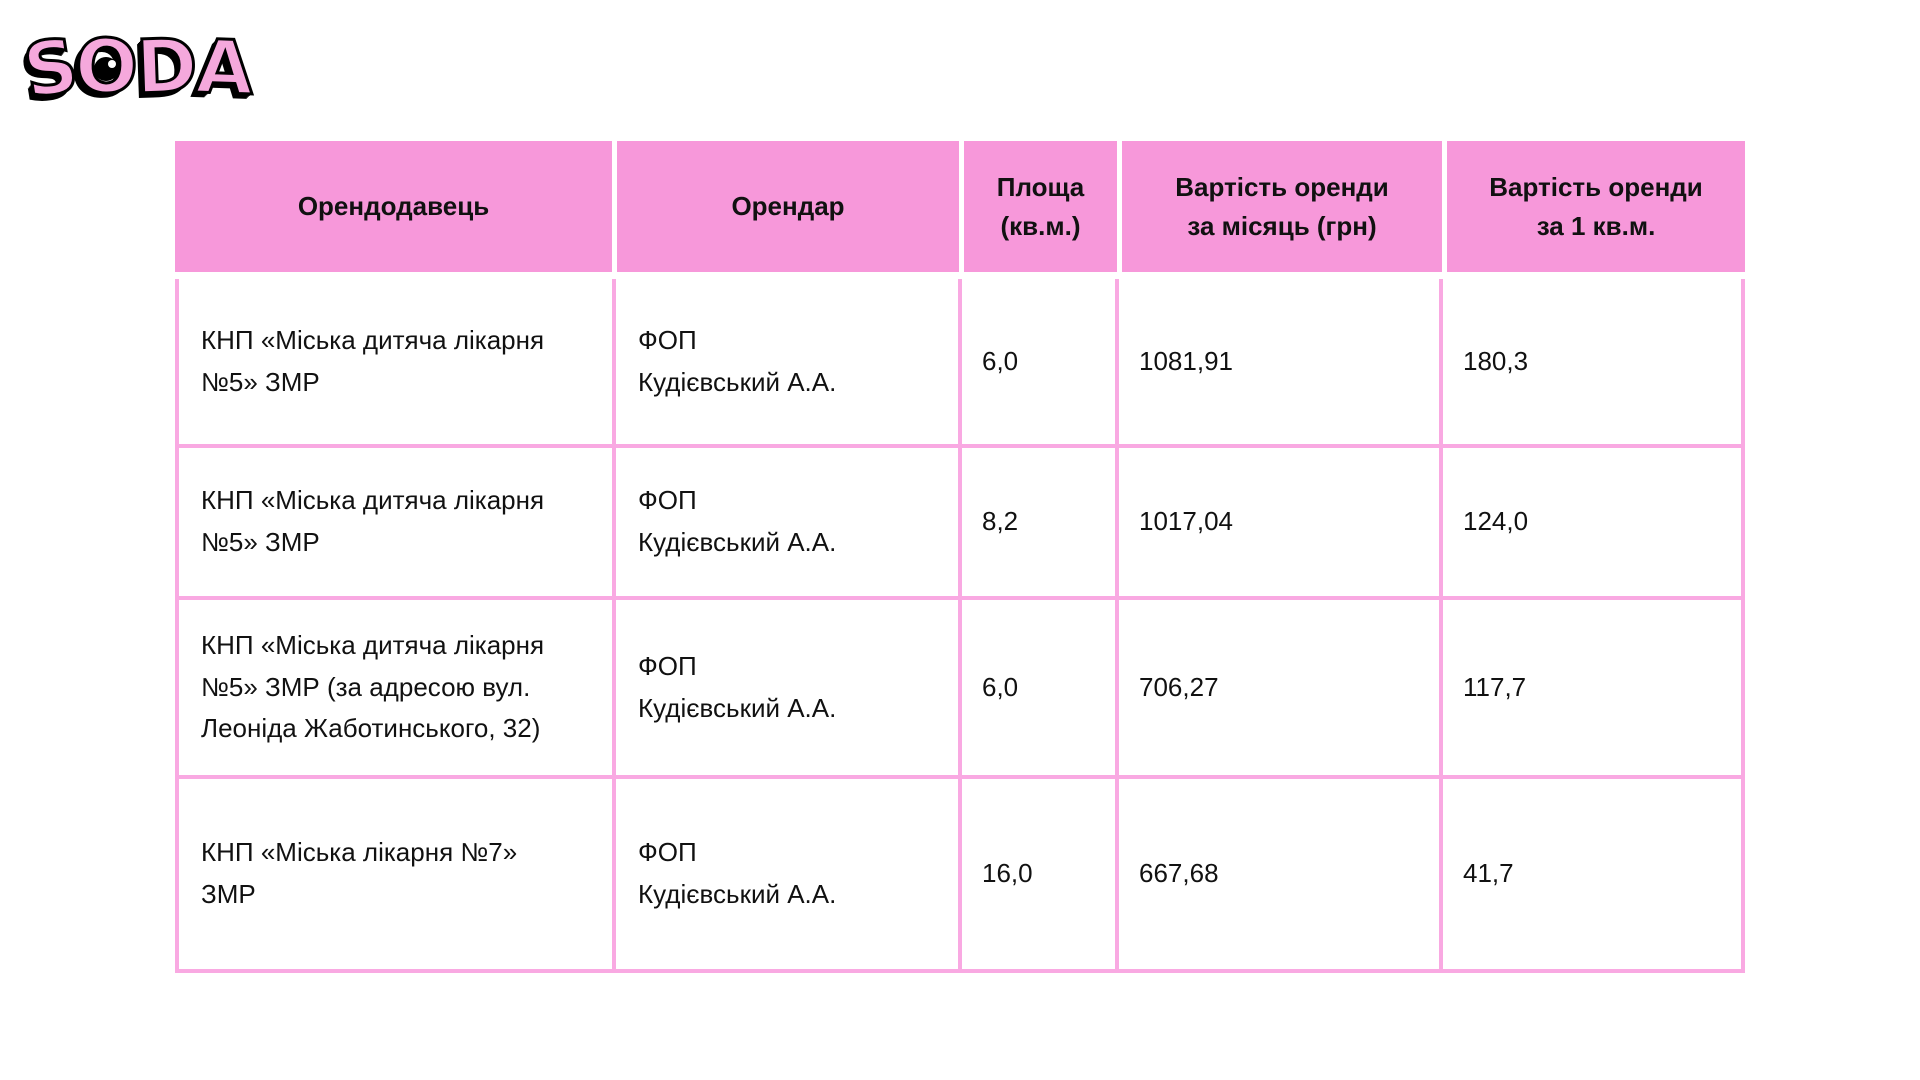  What do you see at coordinates (1596, 206) in the screenshot?
I see `header-cell-rent-per-sqm: Вартість оренди за 1 кв.м.` at bounding box center [1596, 206].